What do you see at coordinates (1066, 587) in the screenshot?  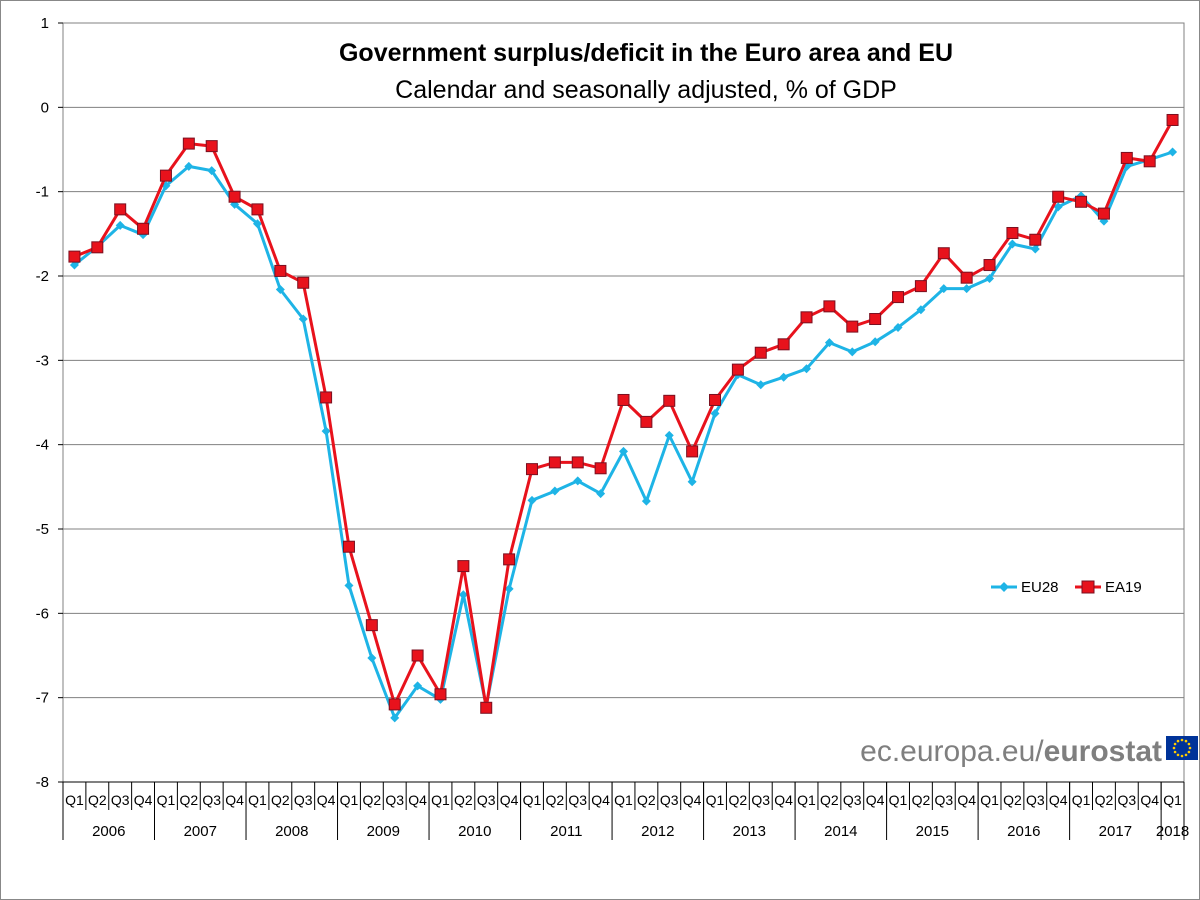 I see `legend: EU28 EA19` at bounding box center [1066, 587].